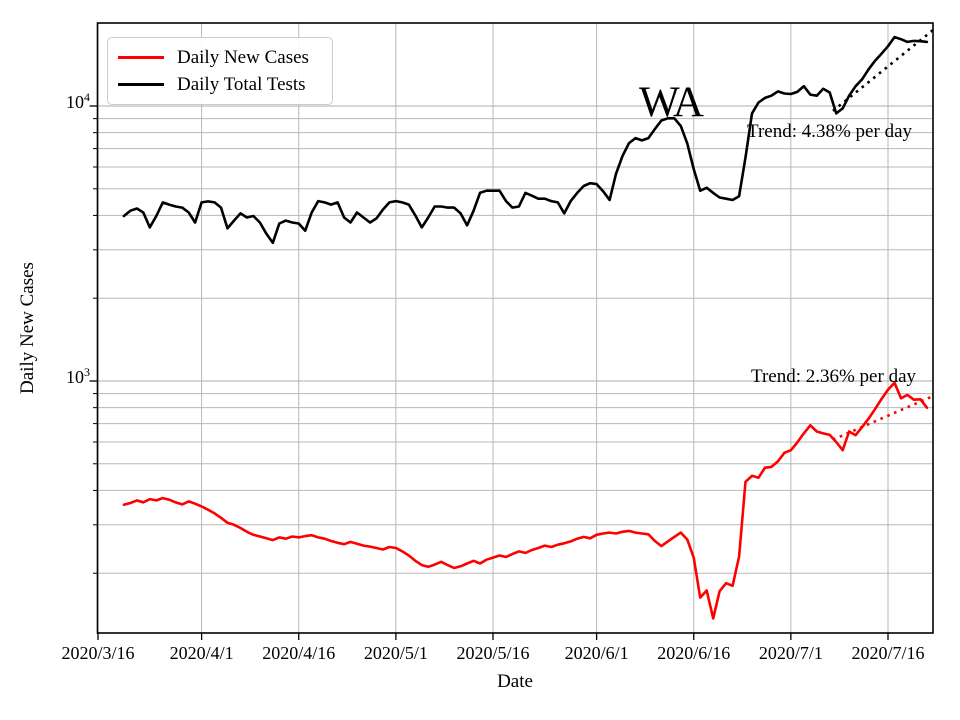 The height and width of the screenshot is (720, 960). I want to click on y-tick-label: 10⁴, so click(78, 101).